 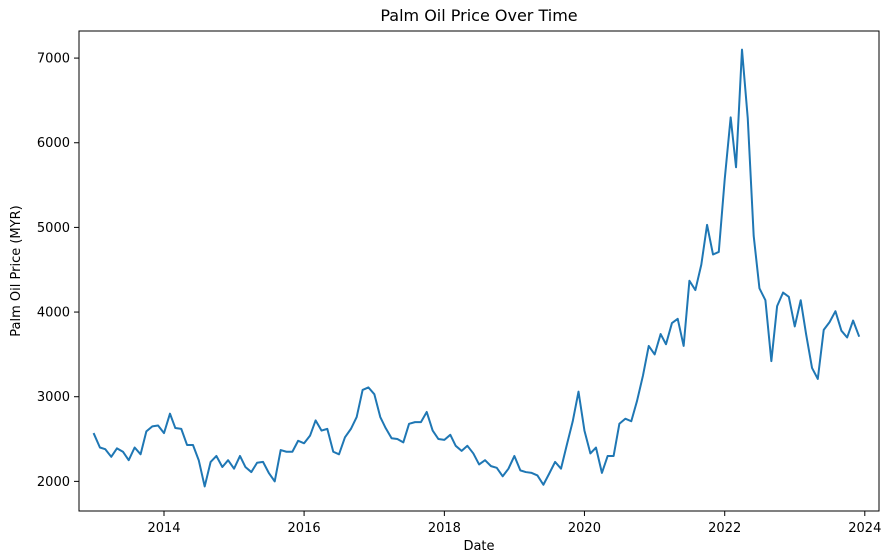 I want to click on x-tick-label: 2014, so click(x=163, y=528).